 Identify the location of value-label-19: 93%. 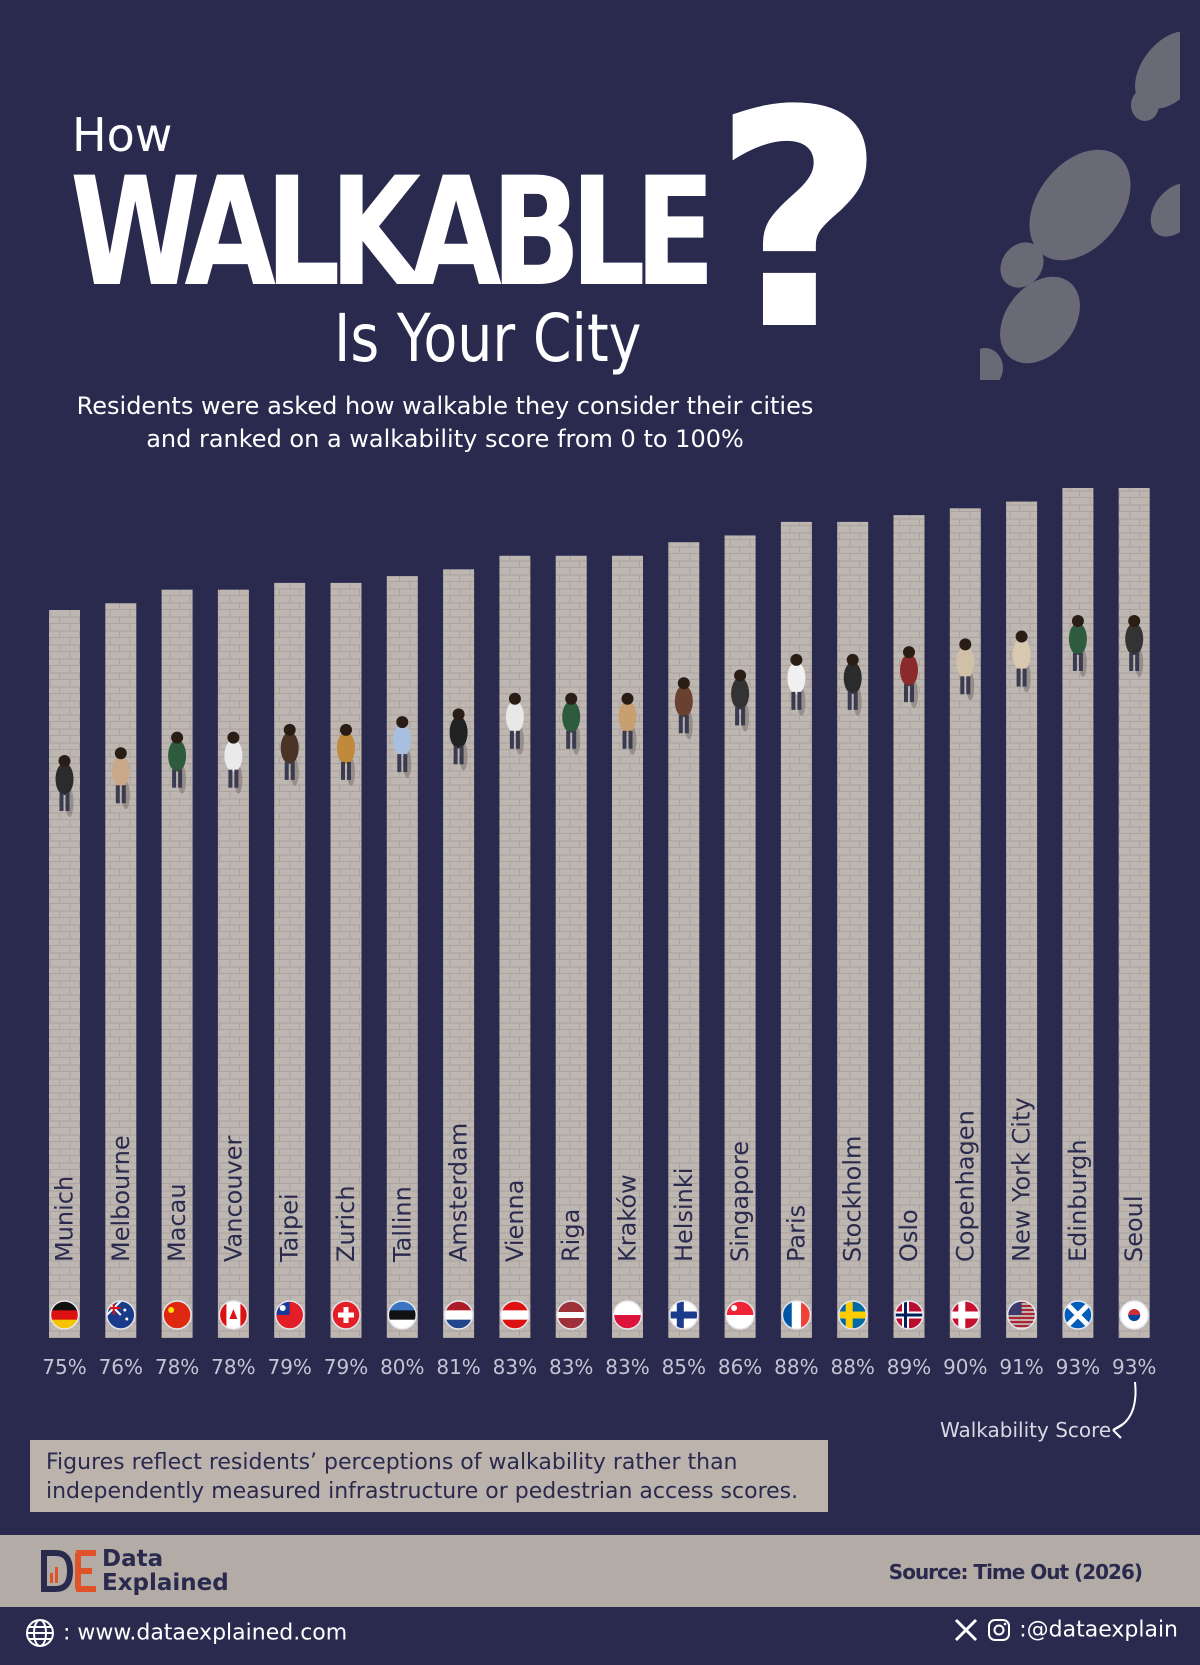
(1134, 1367).